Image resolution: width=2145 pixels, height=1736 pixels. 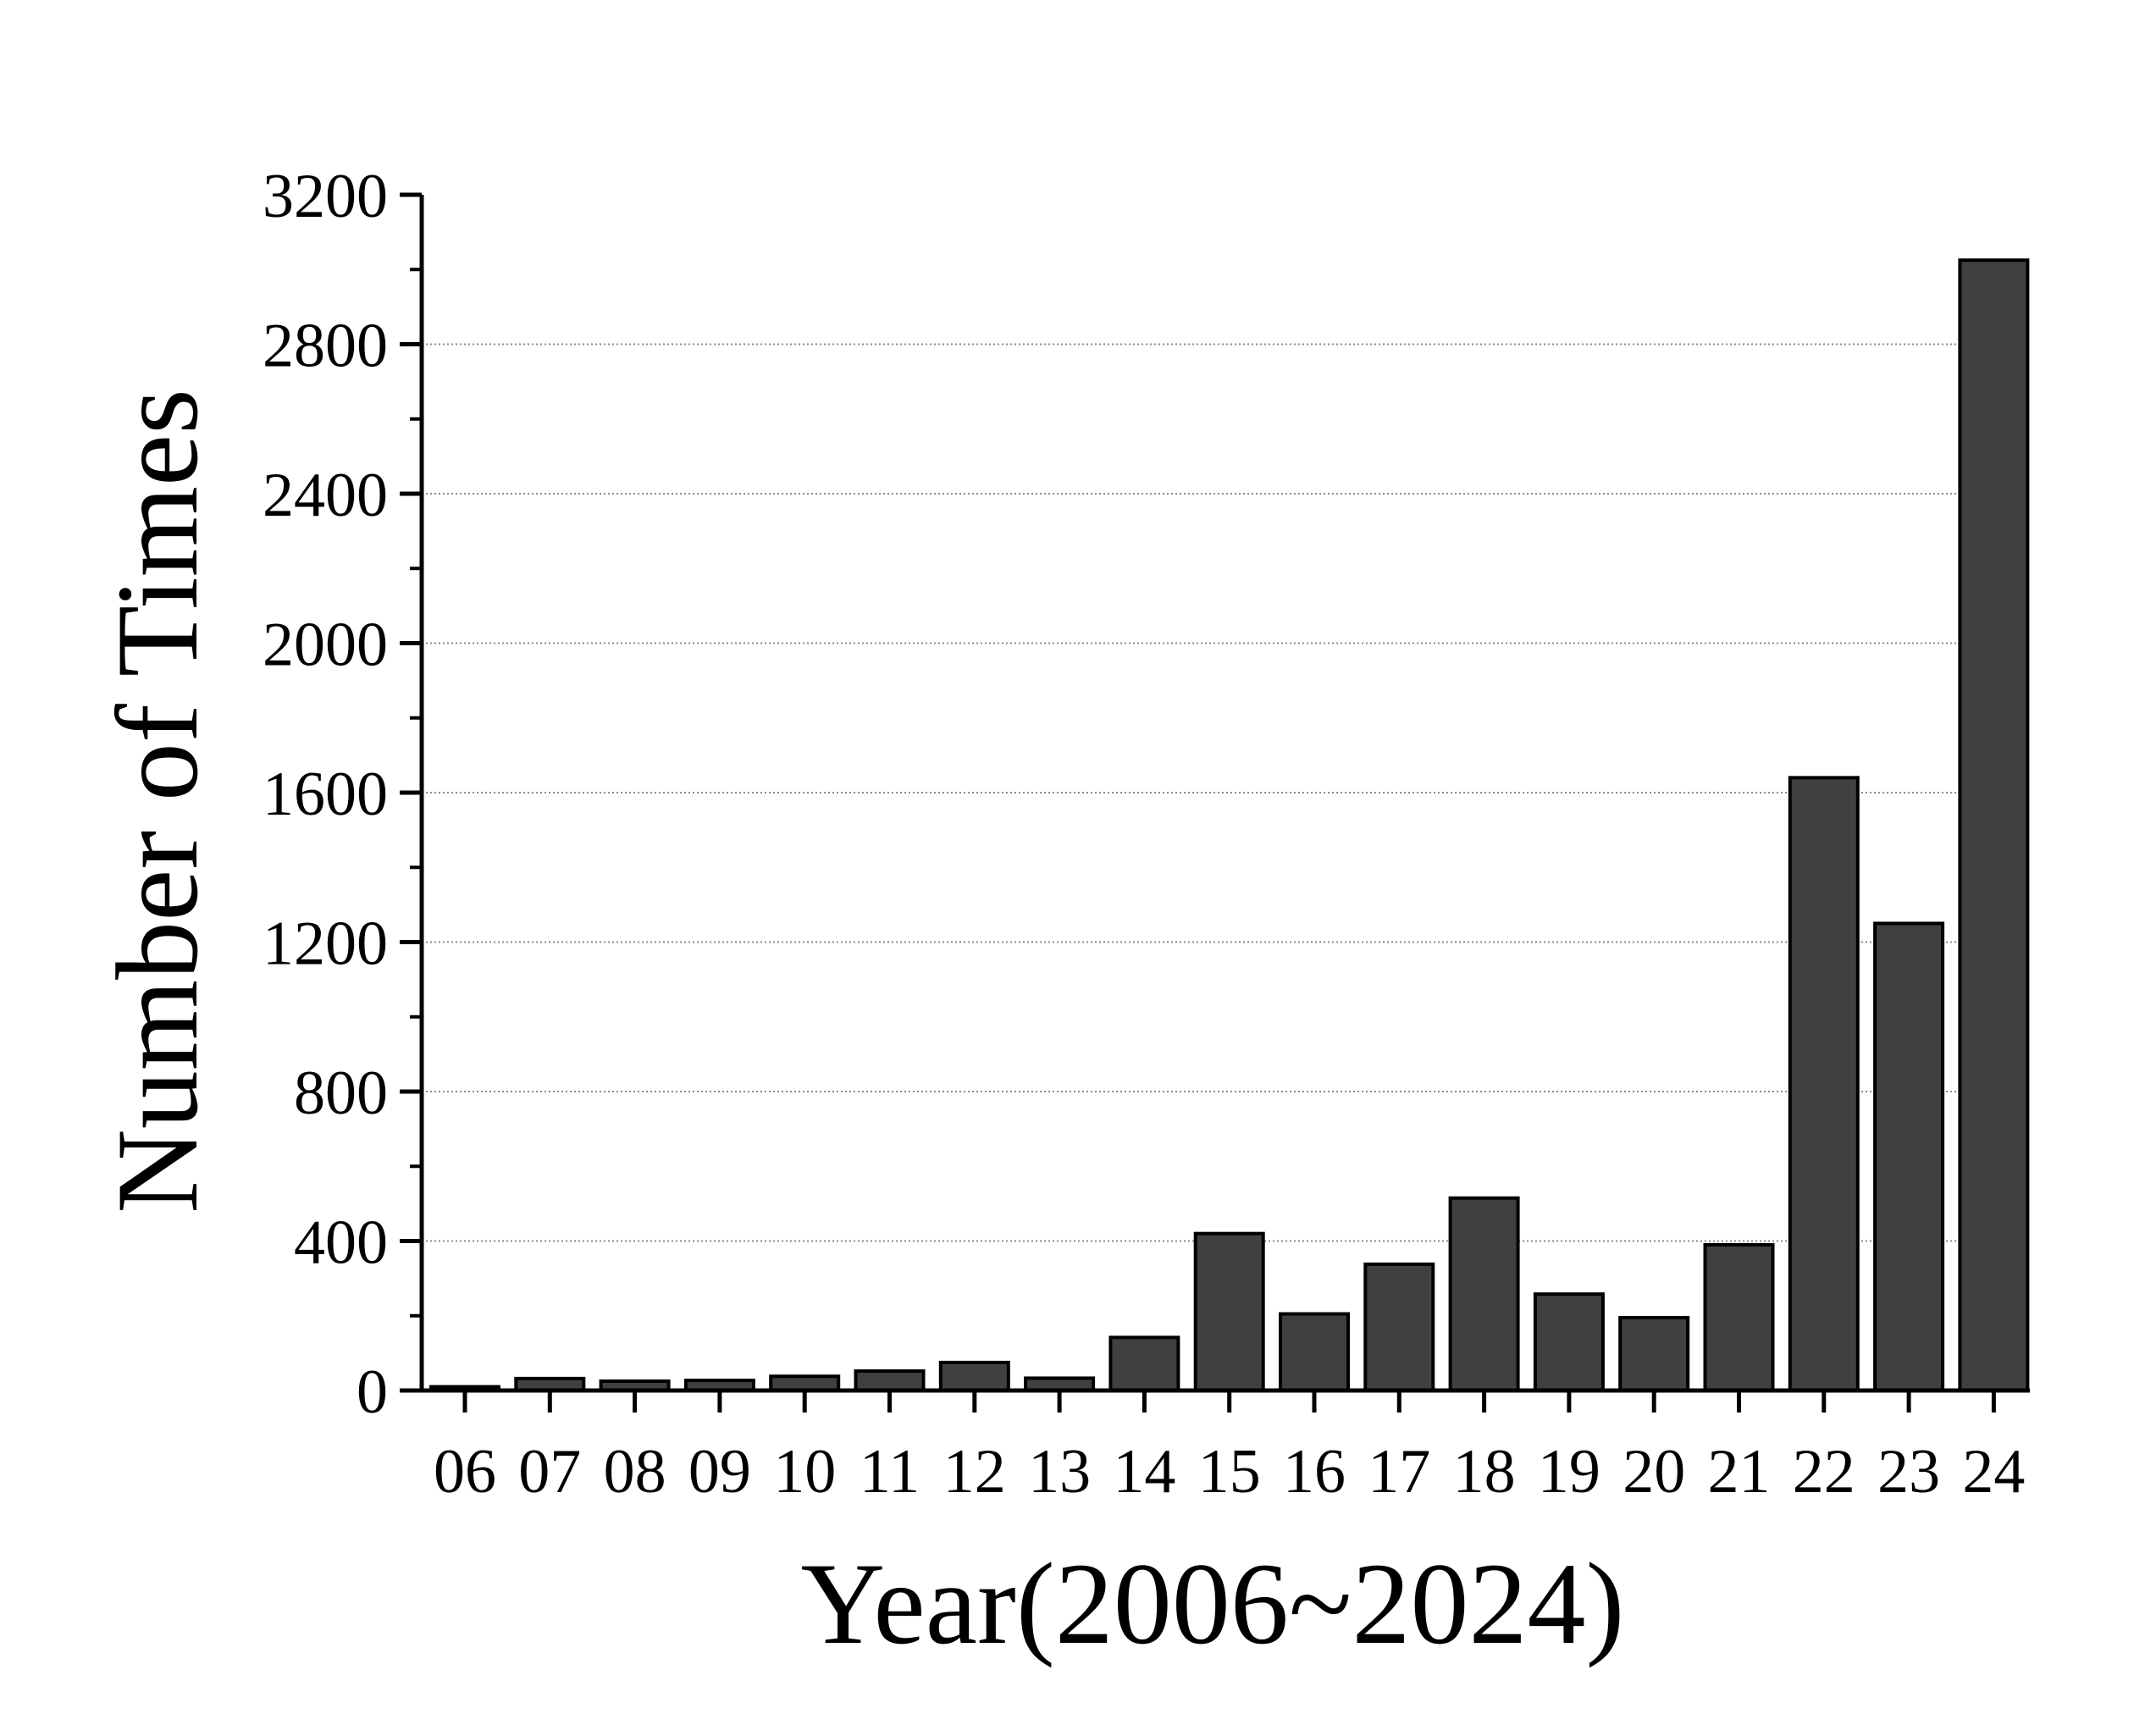 What do you see at coordinates (1059, 1472) in the screenshot?
I see `x-tick-label: 13` at bounding box center [1059, 1472].